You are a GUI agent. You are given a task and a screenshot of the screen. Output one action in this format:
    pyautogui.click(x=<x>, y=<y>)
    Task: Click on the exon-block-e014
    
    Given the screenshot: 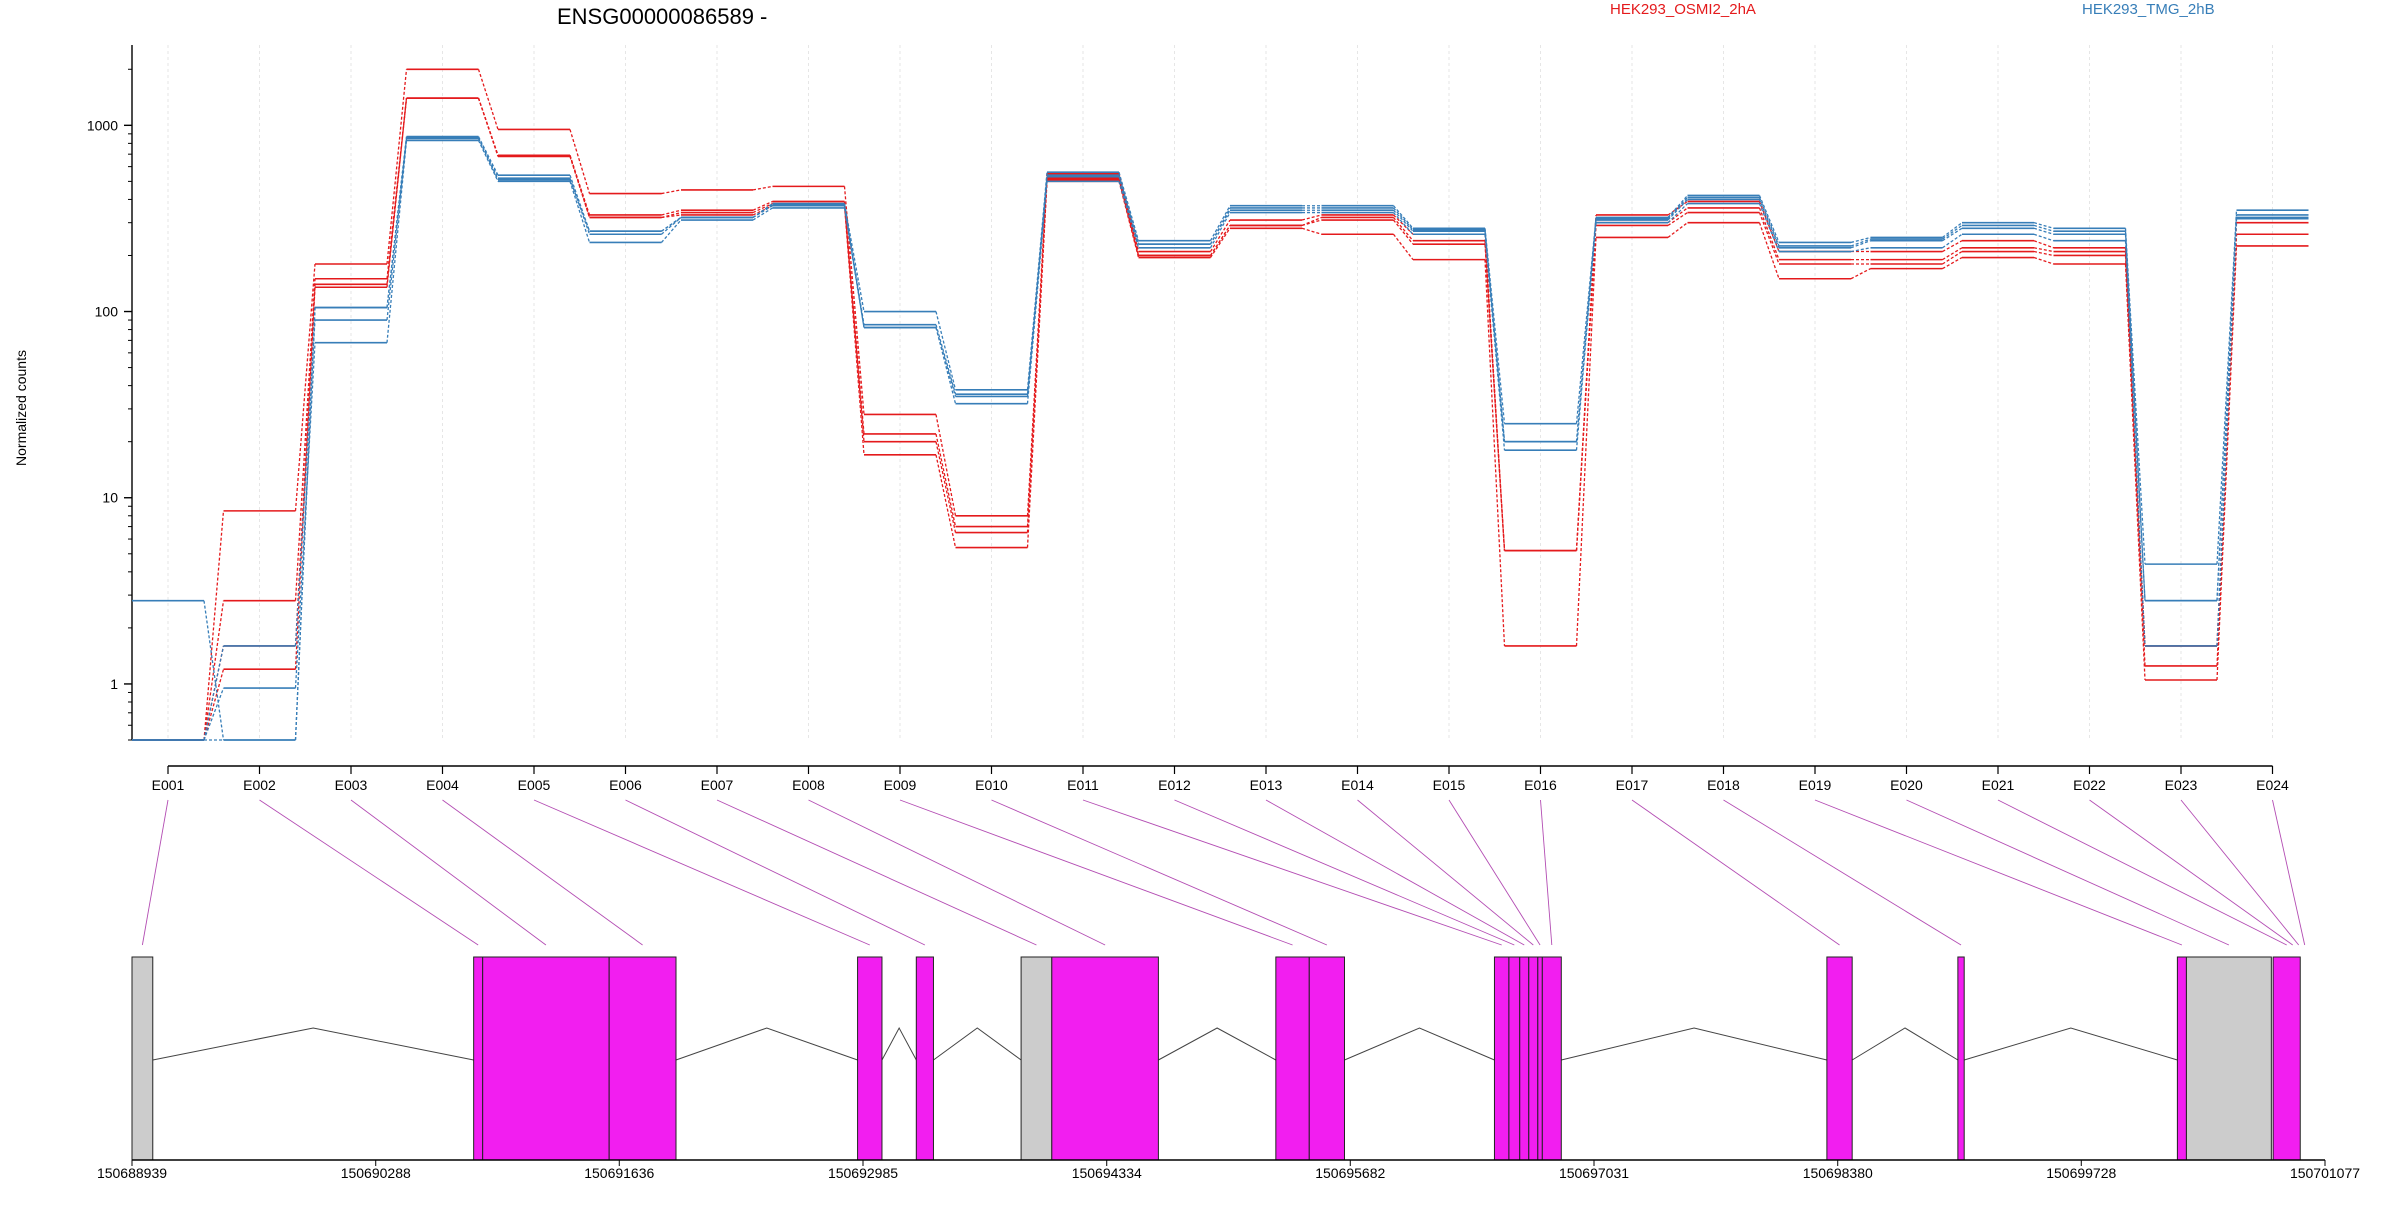 What is the action you would take?
    pyautogui.click(x=1533, y=1058)
    